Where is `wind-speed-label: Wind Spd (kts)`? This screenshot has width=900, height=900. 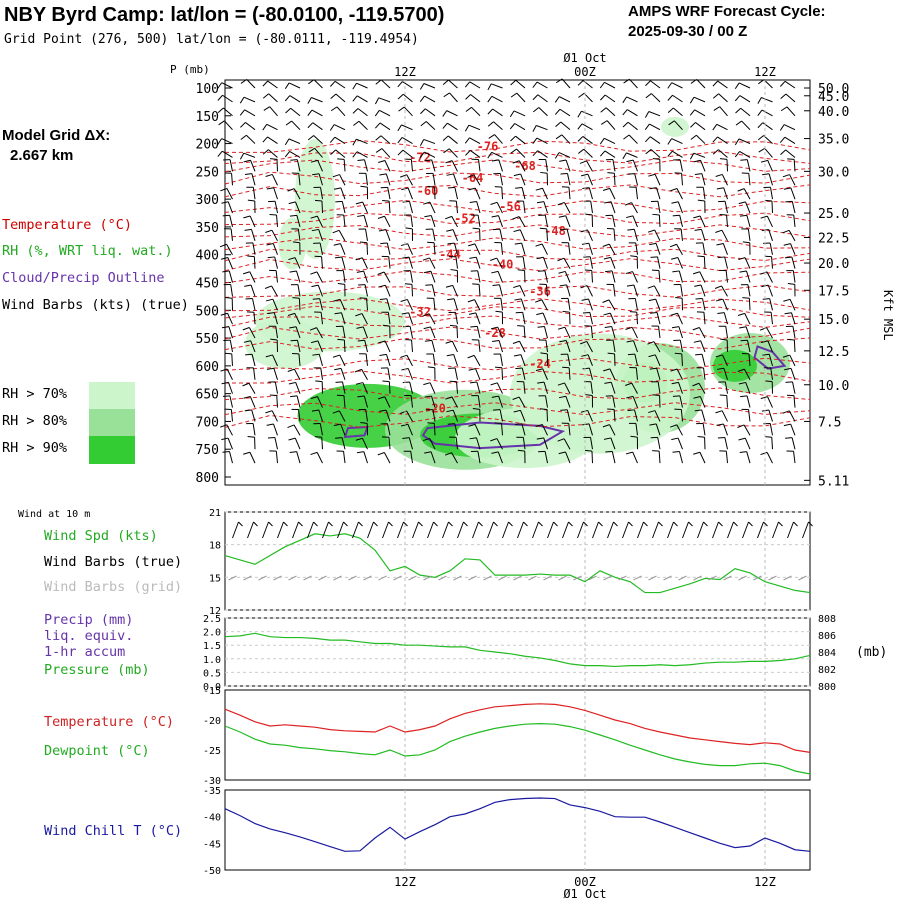
wind-speed-label: Wind Spd (kts) is located at coordinates (101, 536).